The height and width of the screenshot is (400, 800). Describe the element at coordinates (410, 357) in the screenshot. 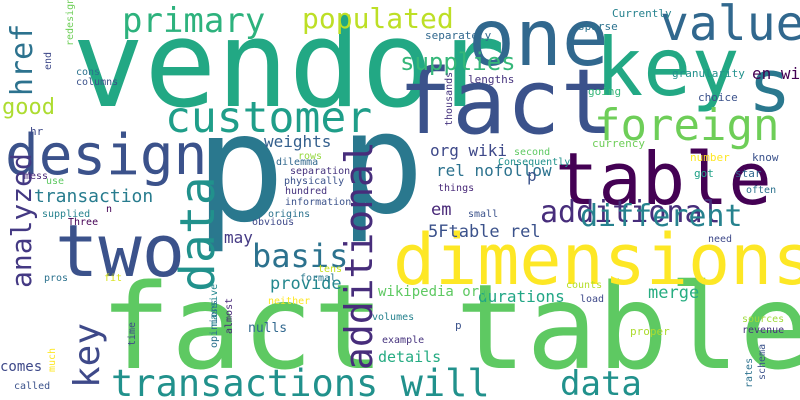

I see `word-cost: details` at that location.